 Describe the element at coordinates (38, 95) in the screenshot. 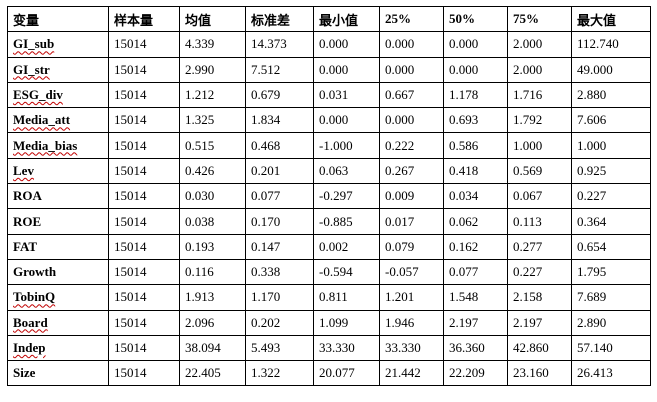

I see `variable-name: ESG_div` at that location.